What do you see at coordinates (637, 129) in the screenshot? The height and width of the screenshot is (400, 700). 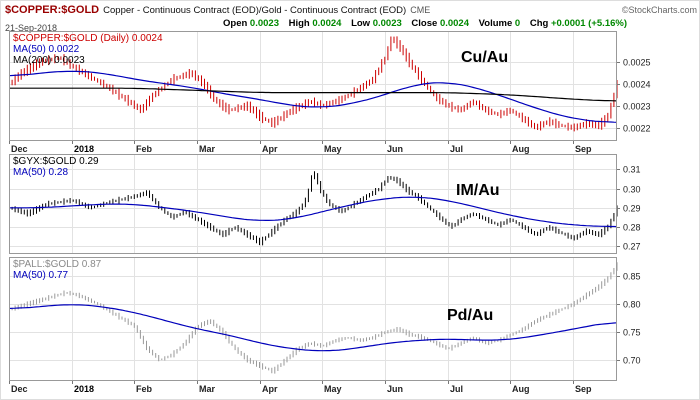 I see `y-tick-label: 0.0022` at bounding box center [637, 129].